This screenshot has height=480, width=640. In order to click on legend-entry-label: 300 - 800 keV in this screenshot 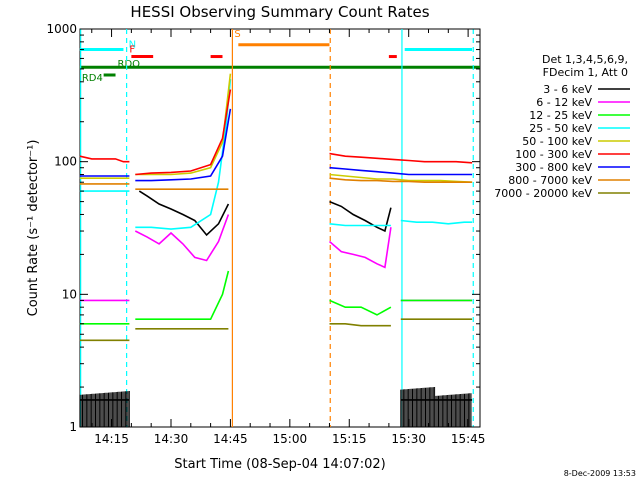, I will do `click(553, 167)`.